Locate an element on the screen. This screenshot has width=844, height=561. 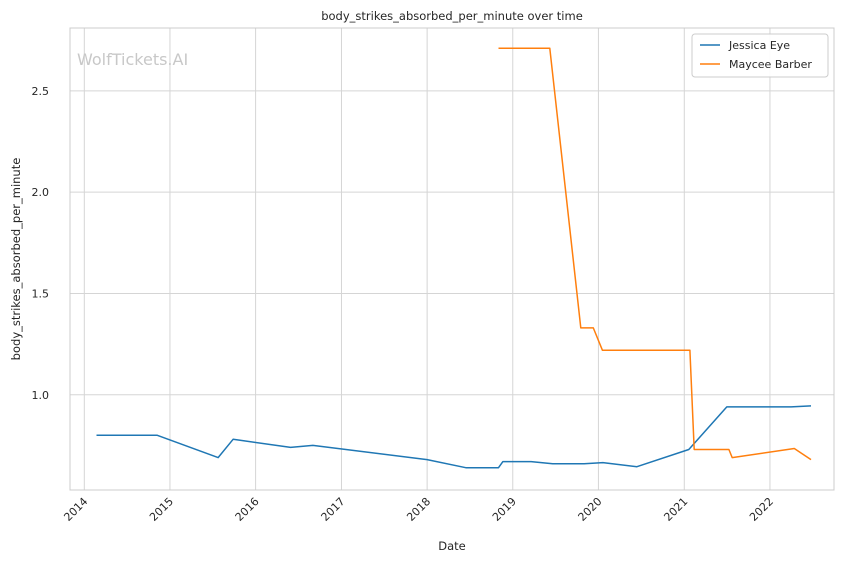
x-tick-label: 2018 is located at coordinates (418, 509).